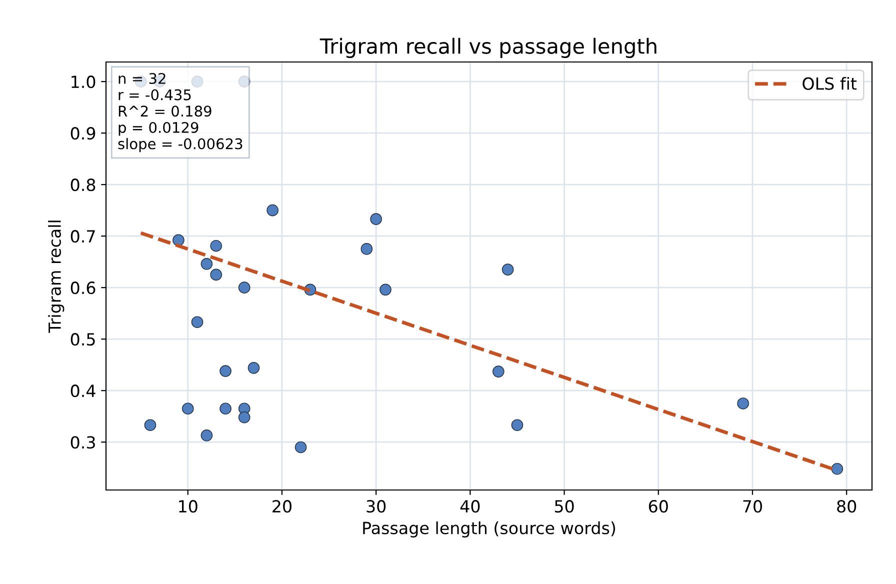 The height and width of the screenshot is (584, 896). What do you see at coordinates (83, 133) in the screenshot?
I see `y-tick-label: 0.9` at bounding box center [83, 133].